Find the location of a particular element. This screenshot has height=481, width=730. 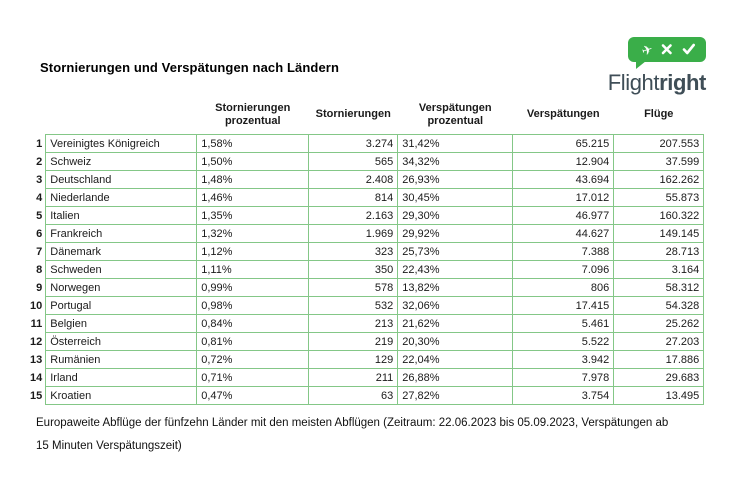

flights-cell: 207.553 is located at coordinates (659, 143).